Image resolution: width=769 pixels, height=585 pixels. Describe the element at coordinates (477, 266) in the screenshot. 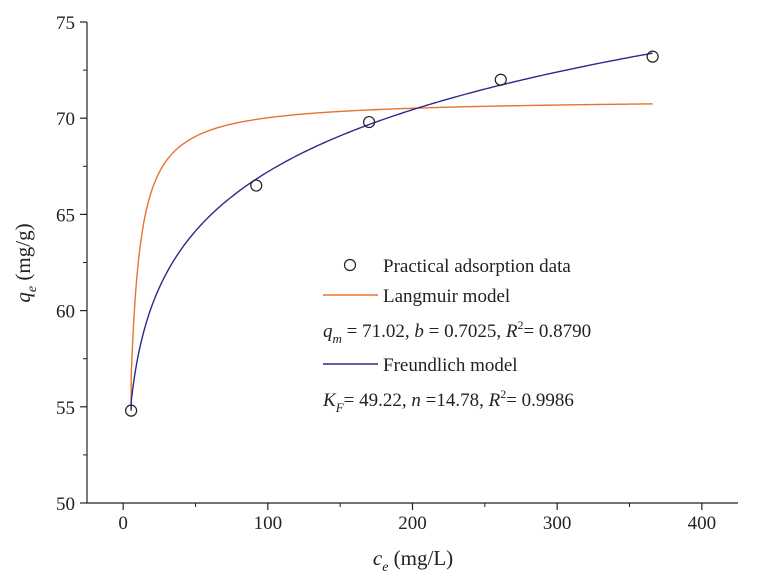

I see `legend-label-practical: Practical adsorption data` at that location.